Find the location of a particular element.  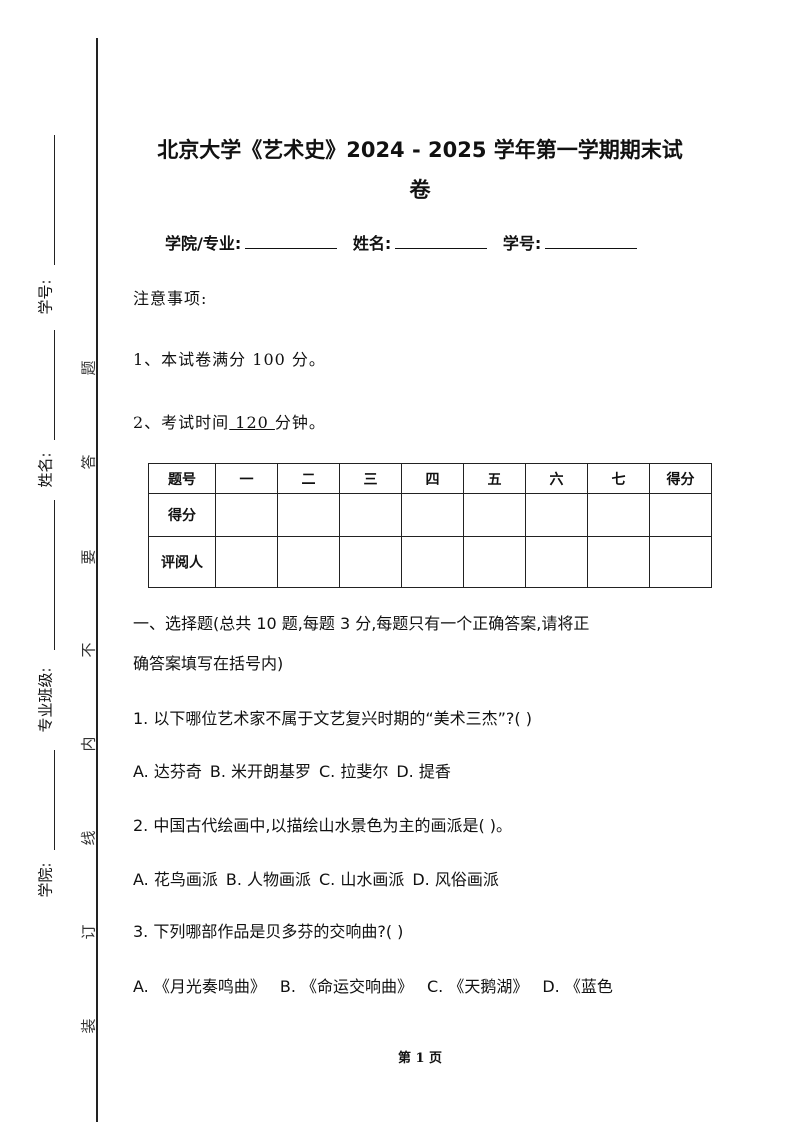

binding-line is located at coordinates (97, 580).